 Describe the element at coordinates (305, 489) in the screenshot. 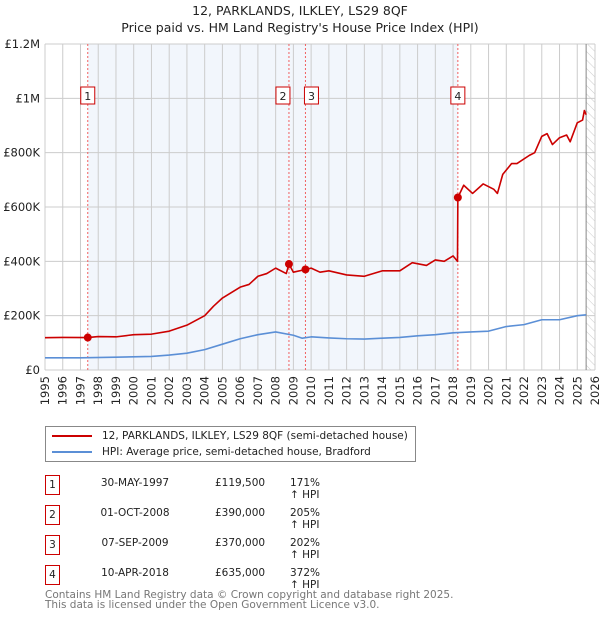

I see `transaction-hpi: 171% ↑ HPI` at that location.